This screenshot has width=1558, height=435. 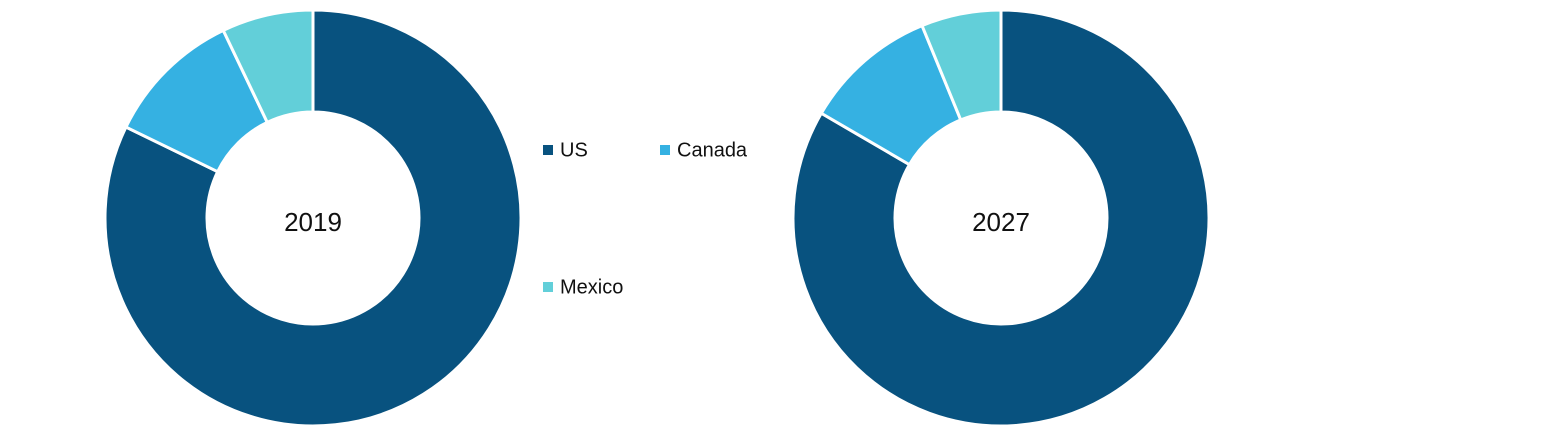 I want to click on legend-label: Mexico, so click(x=591, y=287).